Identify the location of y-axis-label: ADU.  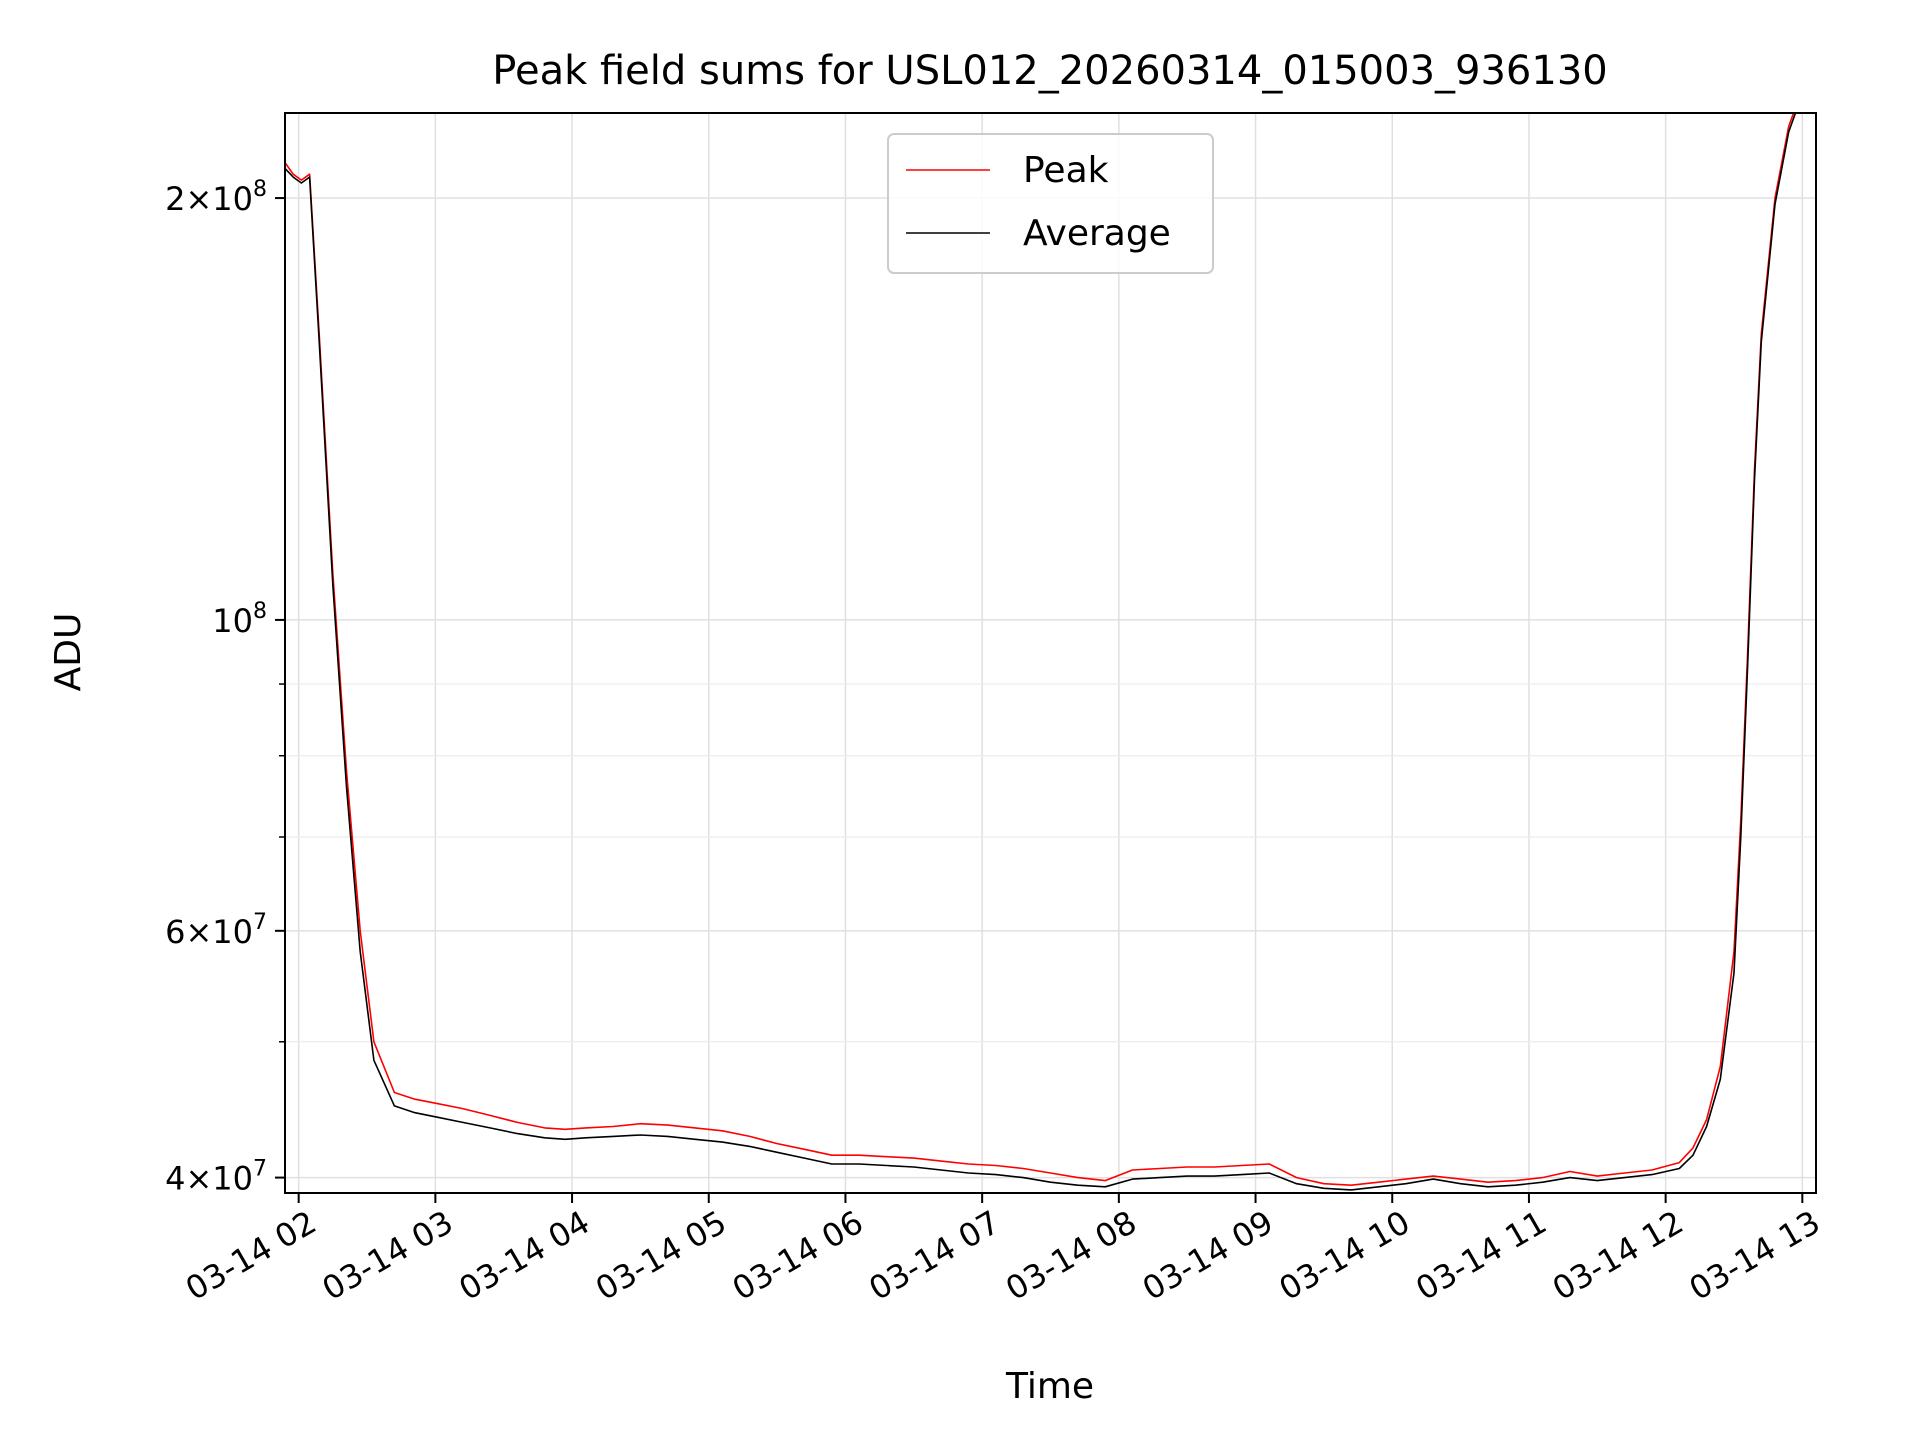
(68, 652).